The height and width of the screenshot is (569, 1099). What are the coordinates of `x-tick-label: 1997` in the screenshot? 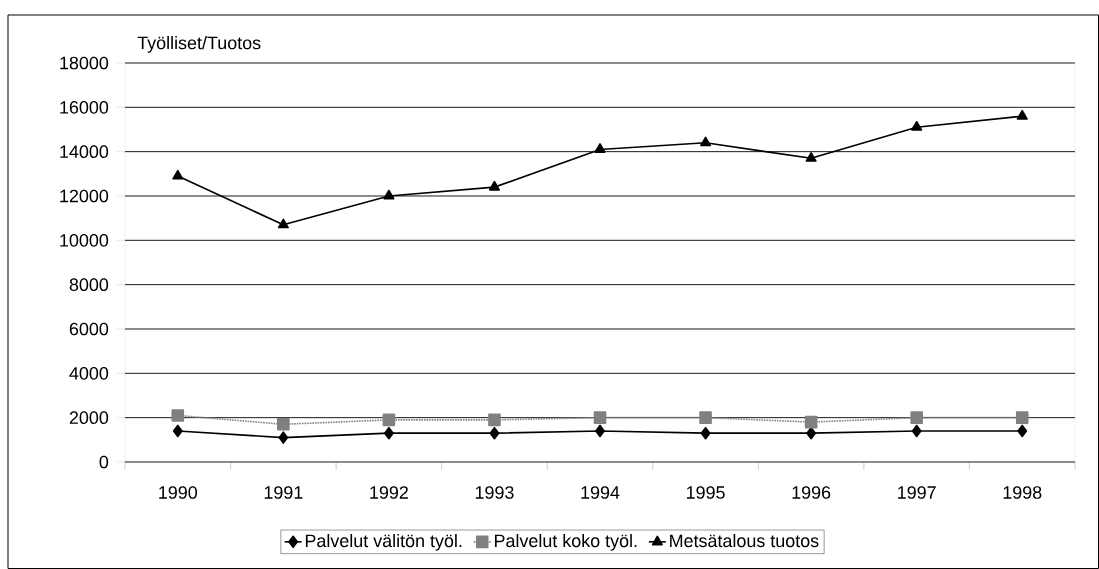 It's located at (917, 492).